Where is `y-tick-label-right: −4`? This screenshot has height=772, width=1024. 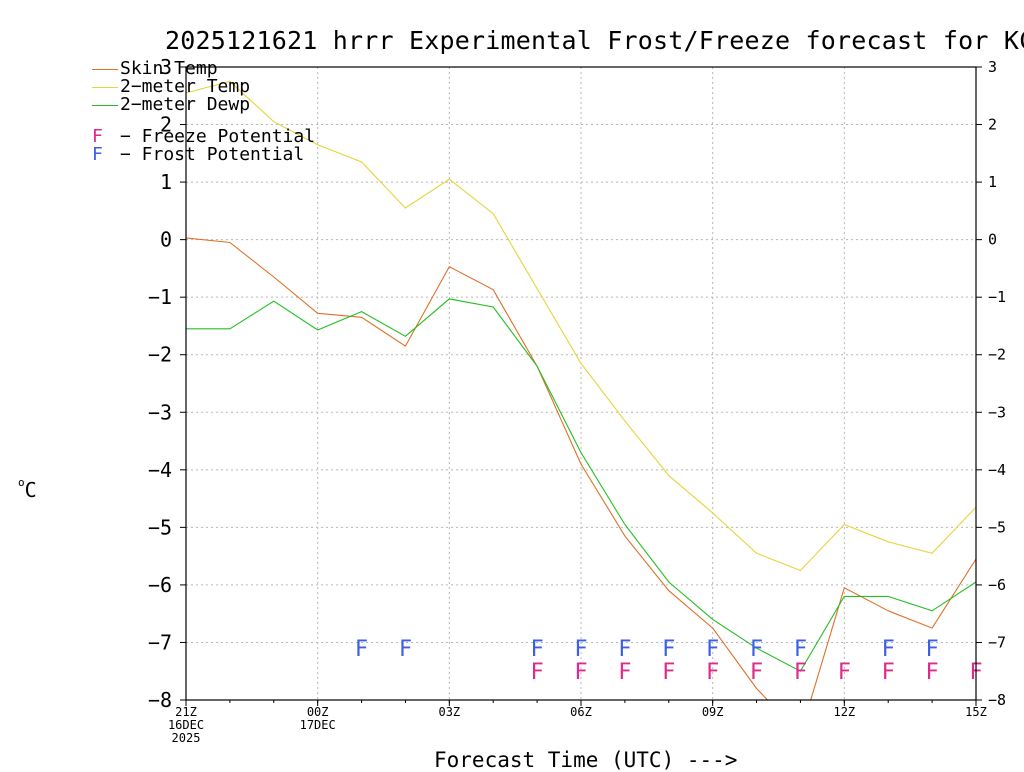
y-tick-label-right: −4 is located at coordinates (997, 470).